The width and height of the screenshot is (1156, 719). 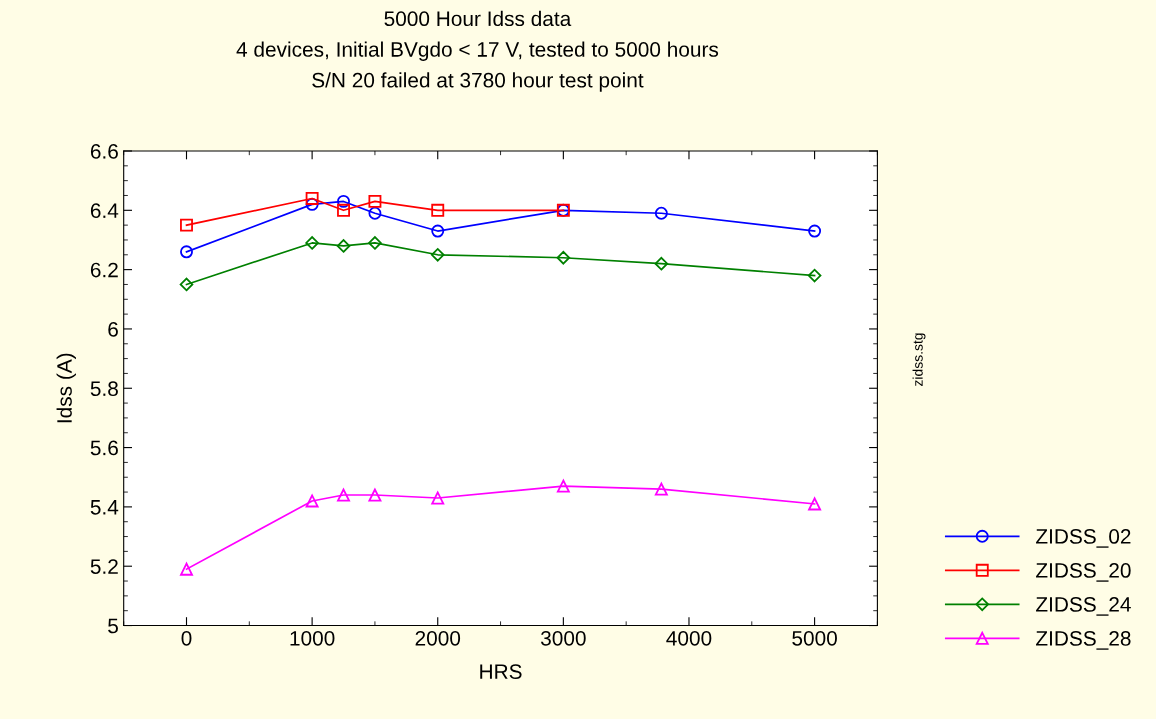 What do you see at coordinates (104, 211) in the screenshot?
I see `y-tick-label: 6.4` at bounding box center [104, 211].